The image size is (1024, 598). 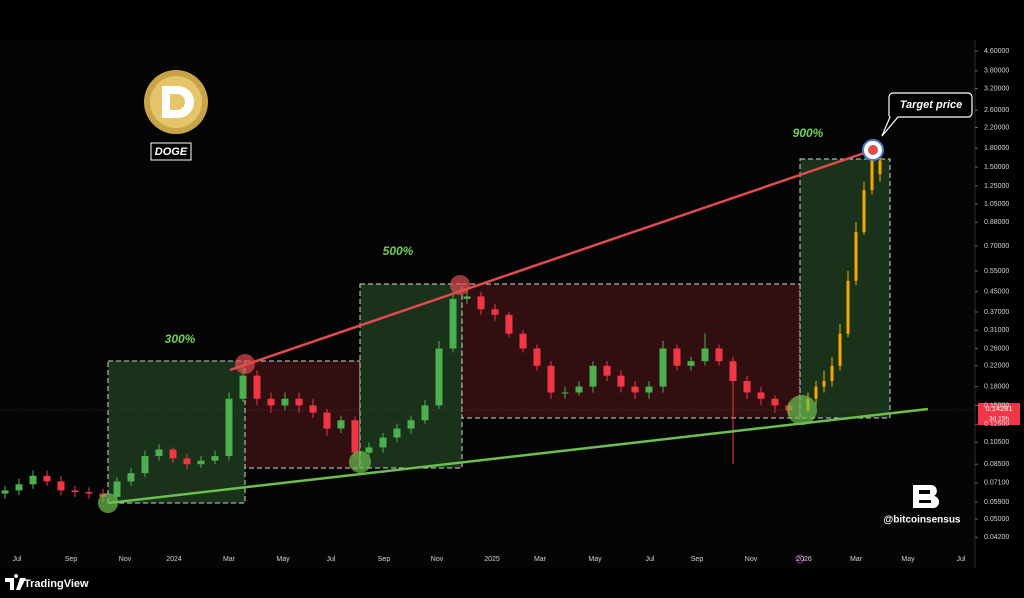 I want to click on gain-label: 300%, so click(x=180, y=339).